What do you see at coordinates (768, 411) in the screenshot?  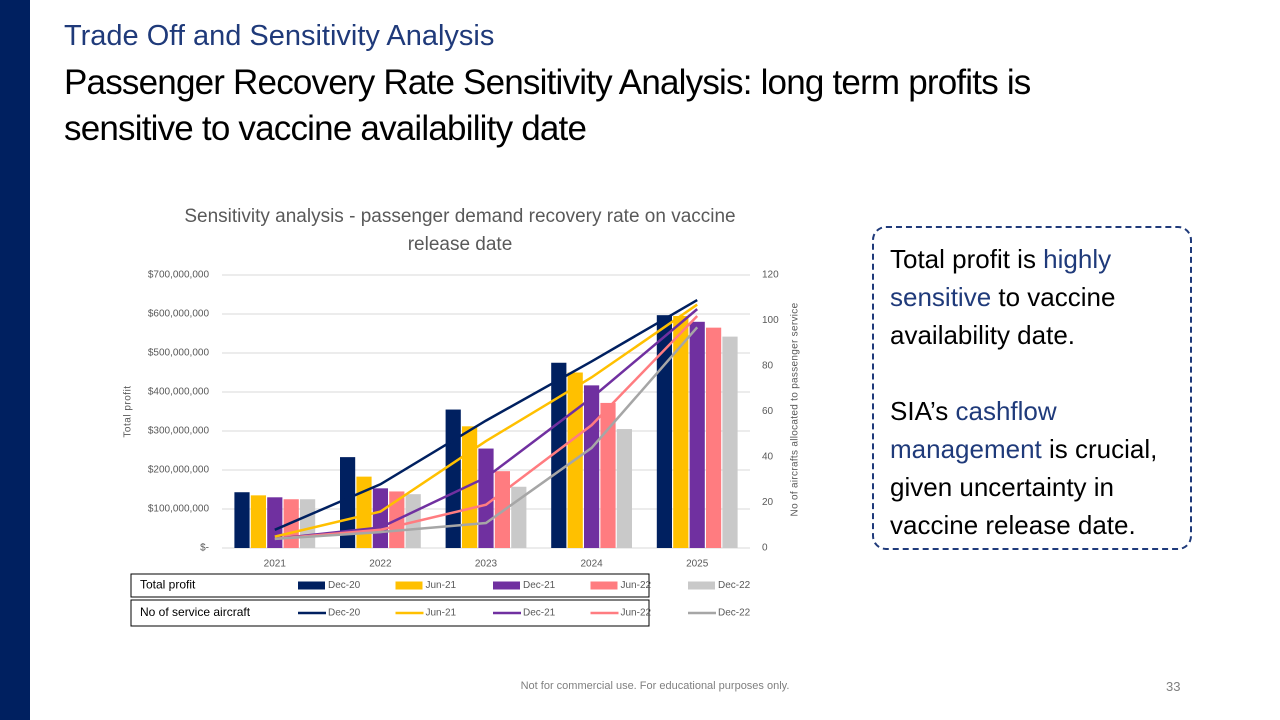 I see `y2-tick-label: 60` at bounding box center [768, 411].